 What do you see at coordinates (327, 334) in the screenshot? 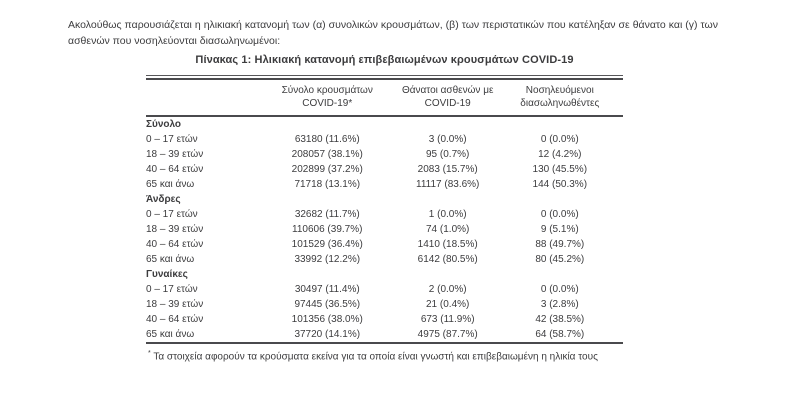
I see `data-cell: 37720 (14.1%)` at bounding box center [327, 334].